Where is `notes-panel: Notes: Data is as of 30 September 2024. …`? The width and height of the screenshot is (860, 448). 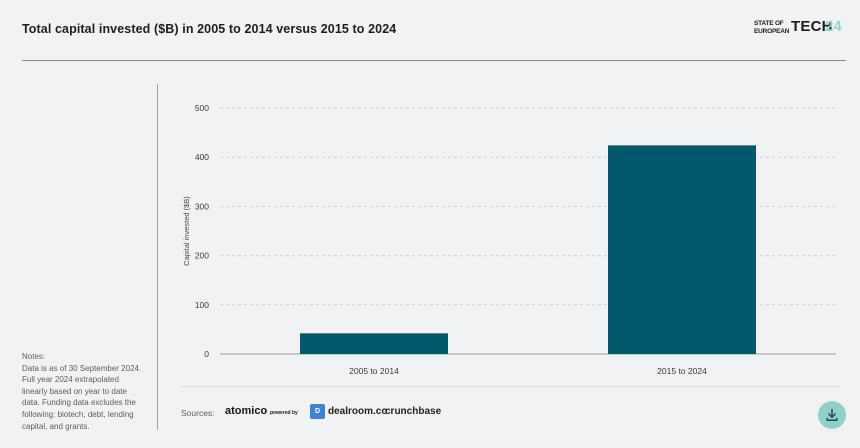 notes-panel: Notes: Data is as of 30 September 2024. … is located at coordinates (84, 391).